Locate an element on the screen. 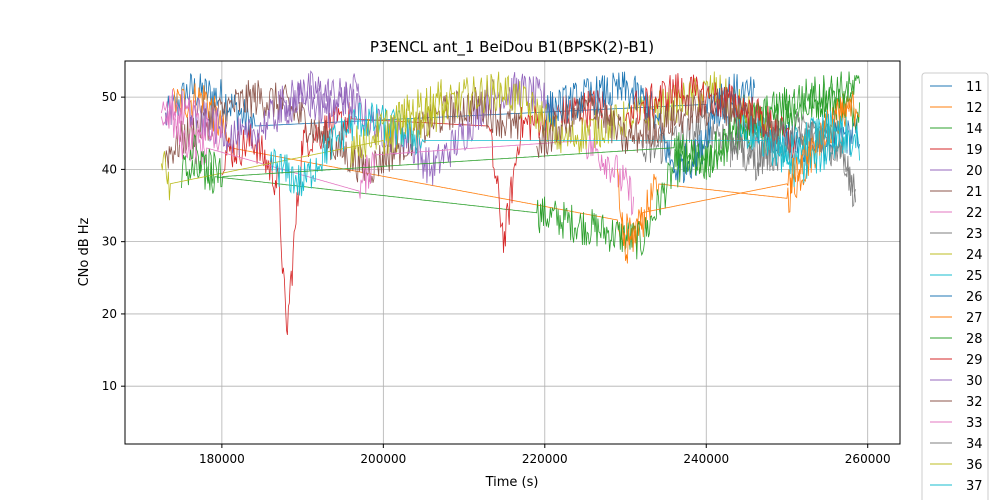  x-axis-ticks: 180000 200000 220000 240000 260000 is located at coordinates (545, 455).